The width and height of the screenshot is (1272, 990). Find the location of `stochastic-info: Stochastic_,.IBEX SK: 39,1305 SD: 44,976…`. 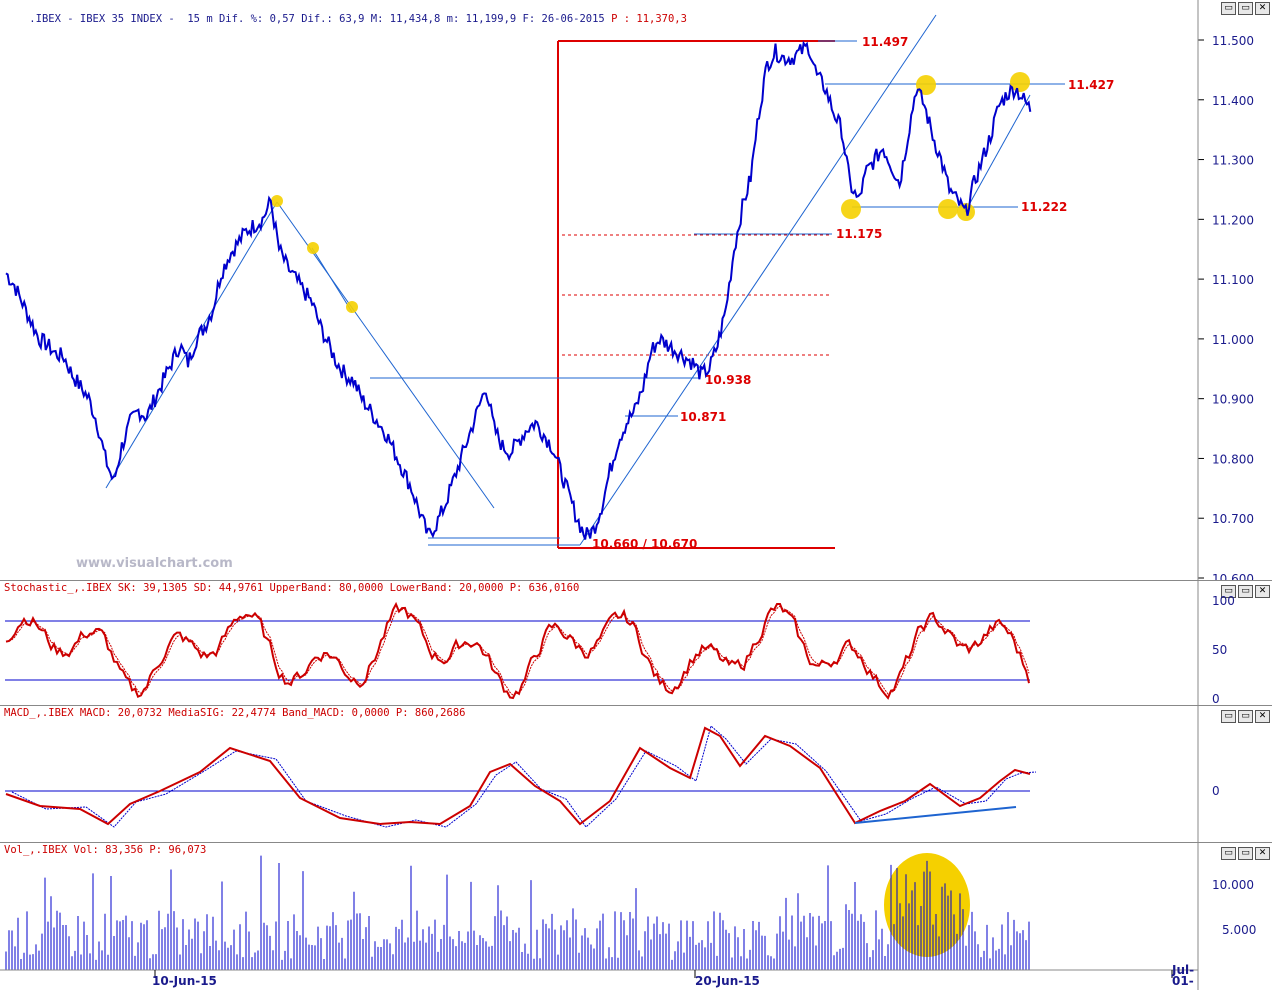

stochastic-info: Stochastic_,.IBEX SK: 39,1305 SD: 44,976… is located at coordinates (292, 588).